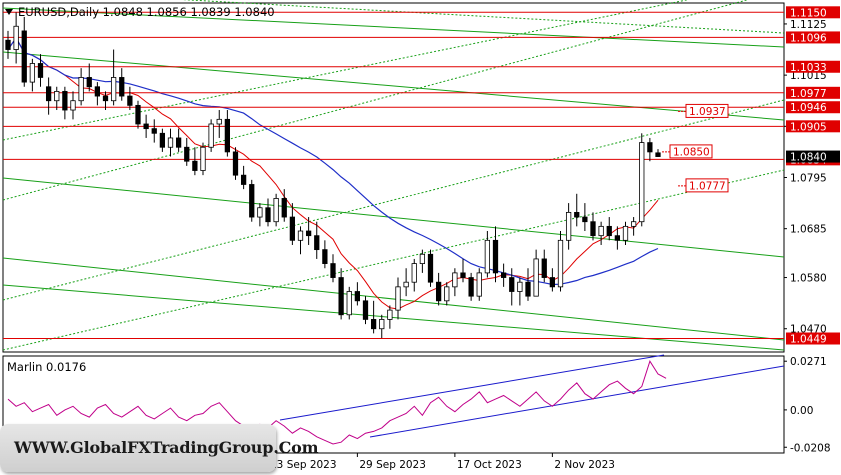 This screenshot has width=841, height=475. I want to click on level-tag-1.0905, so click(813, 126).